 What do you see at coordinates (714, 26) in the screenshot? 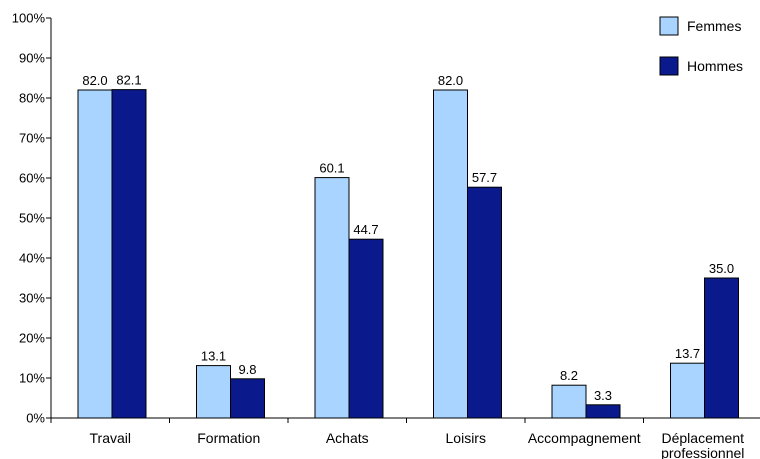
I see `legend-label-femmes: Femmes` at bounding box center [714, 26].